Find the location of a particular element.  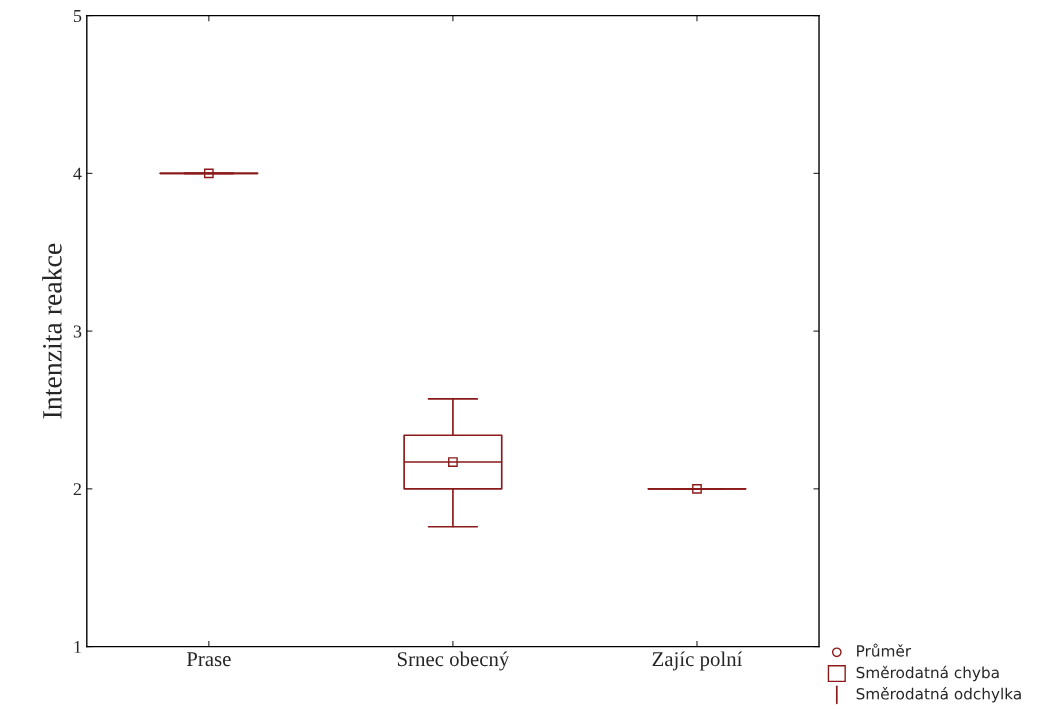

x-tick-label: Prase is located at coordinates (208, 659).